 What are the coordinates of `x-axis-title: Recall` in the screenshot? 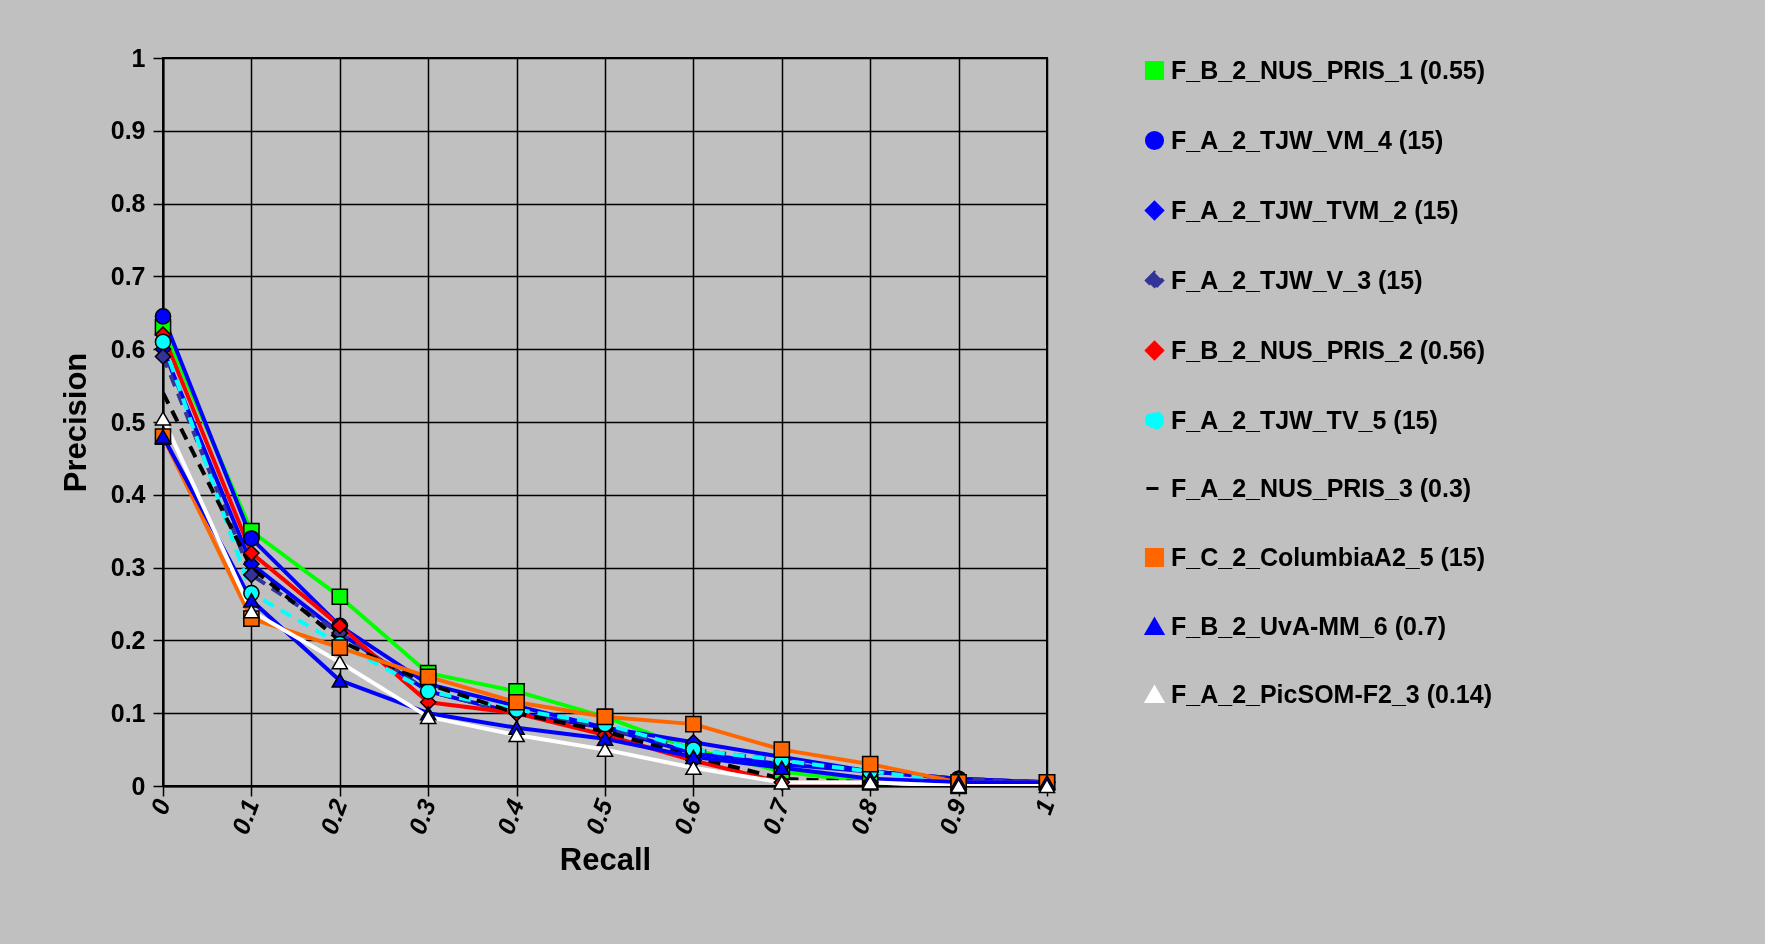 It's located at (605, 859).